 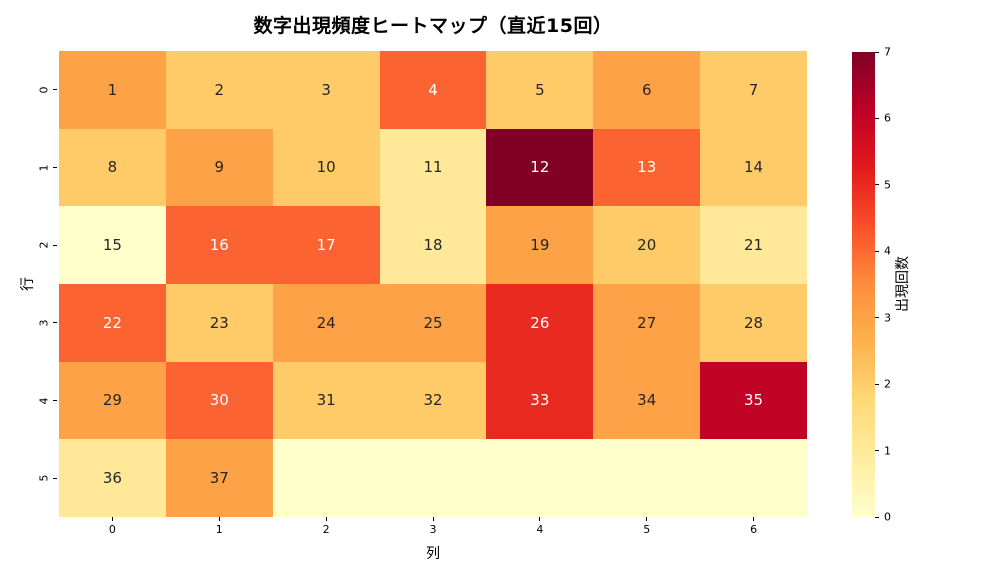 I want to click on cell-value-label: 30, so click(x=219, y=400).